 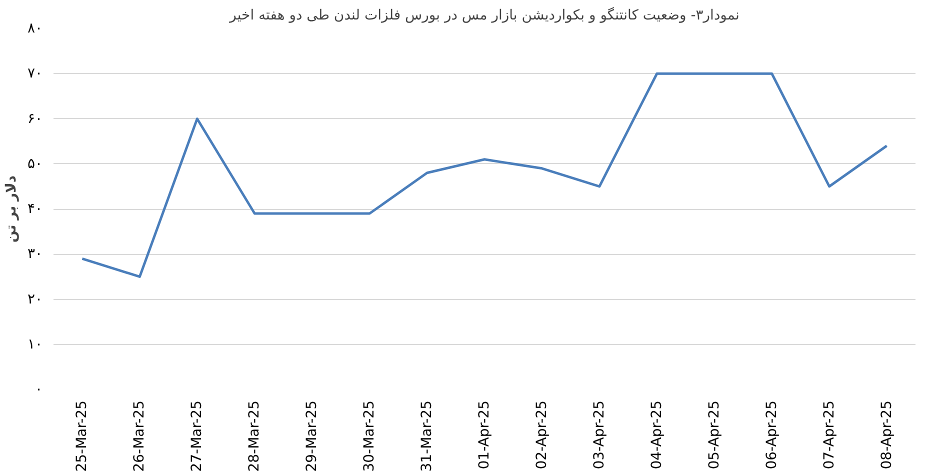 What do you see at coordinates (886, 435) in the screenshot?
I see `x-tick-label: 08-Apr-25` at bounding box center [886, 435].